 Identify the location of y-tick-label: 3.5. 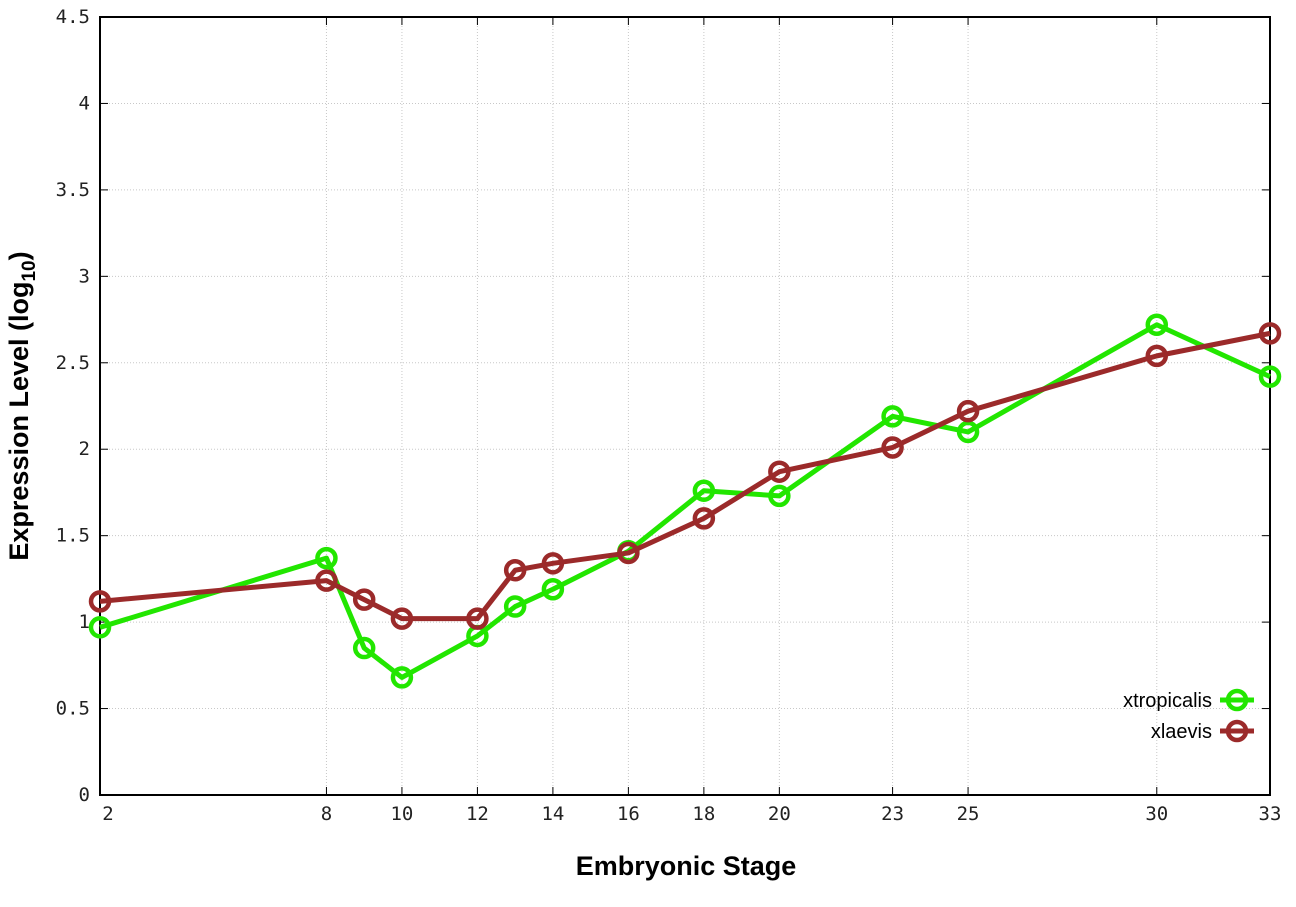
(73, 190).